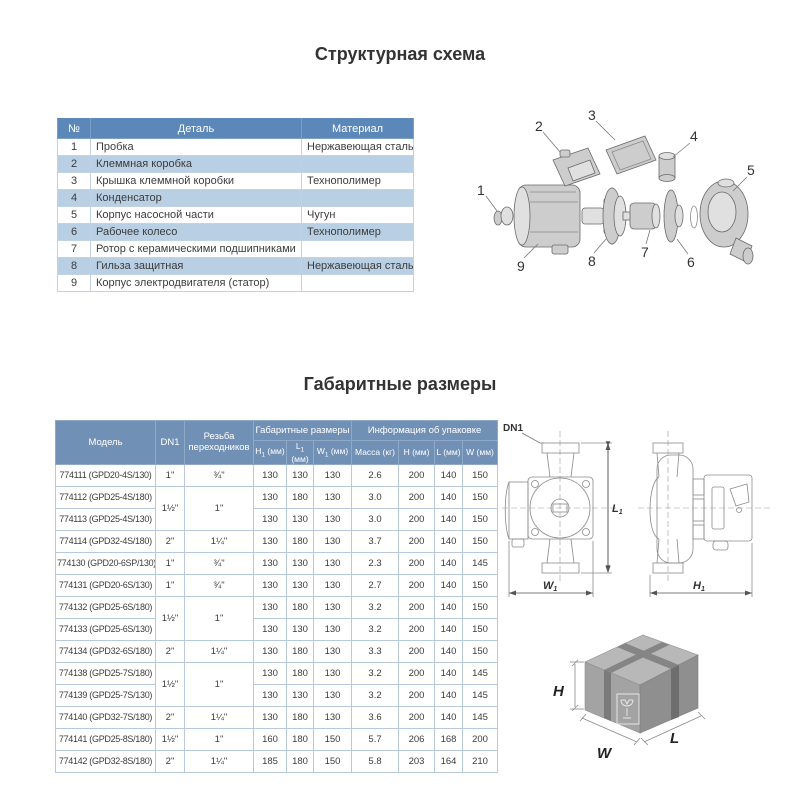 This screenshot has width=800, height=800. Describe the element at coordinates (550, 586) in the screenshot. I see `w1-dim-label: W1` at that location.